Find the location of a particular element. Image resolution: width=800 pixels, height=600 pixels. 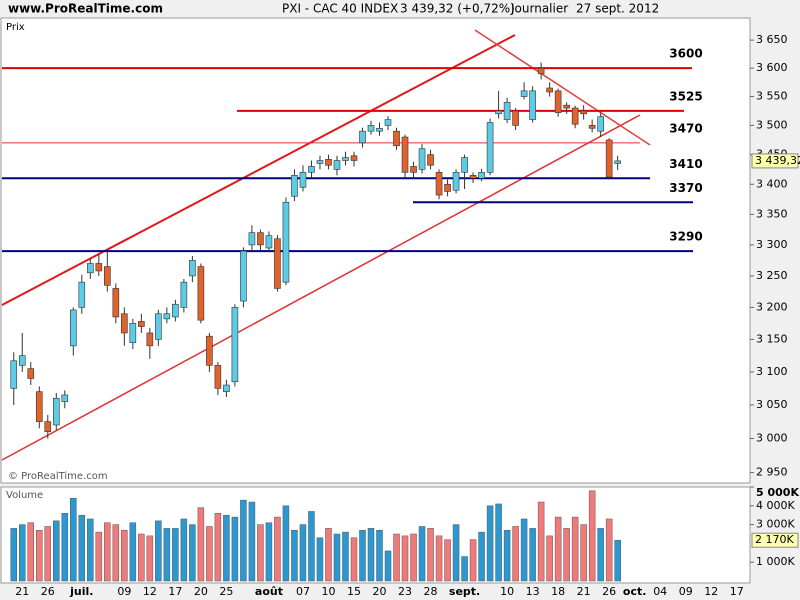

x-tick-label: 23 is located at coordinates (405, 591).